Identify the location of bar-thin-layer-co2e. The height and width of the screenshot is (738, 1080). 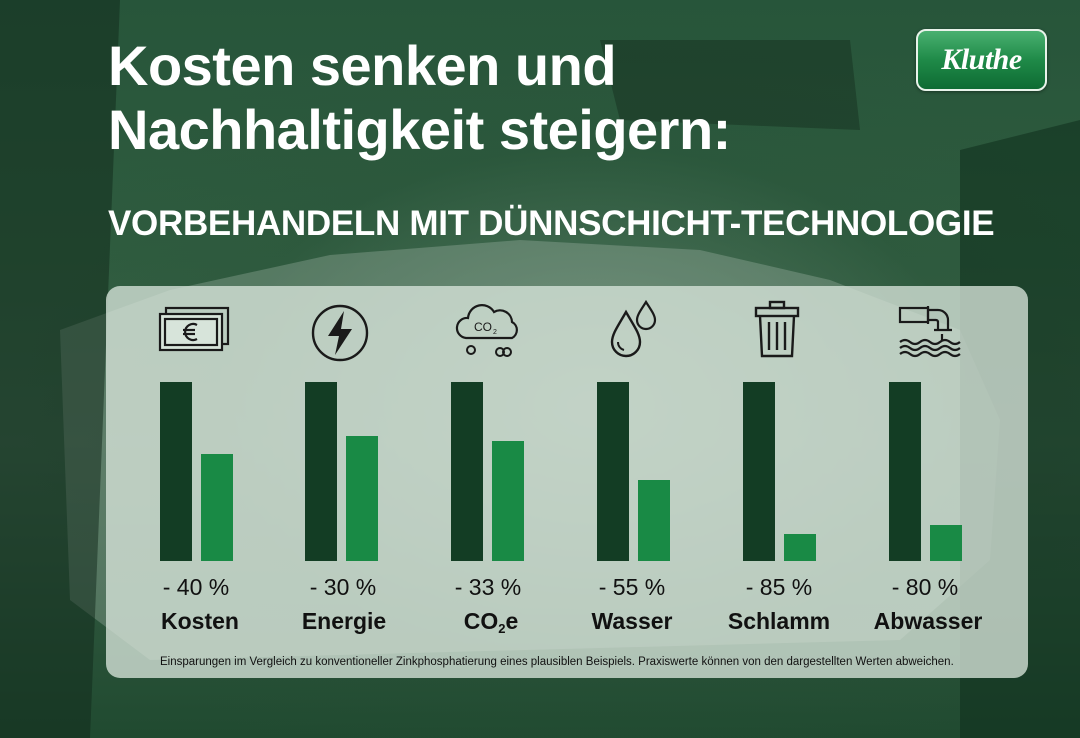
(508, 501).